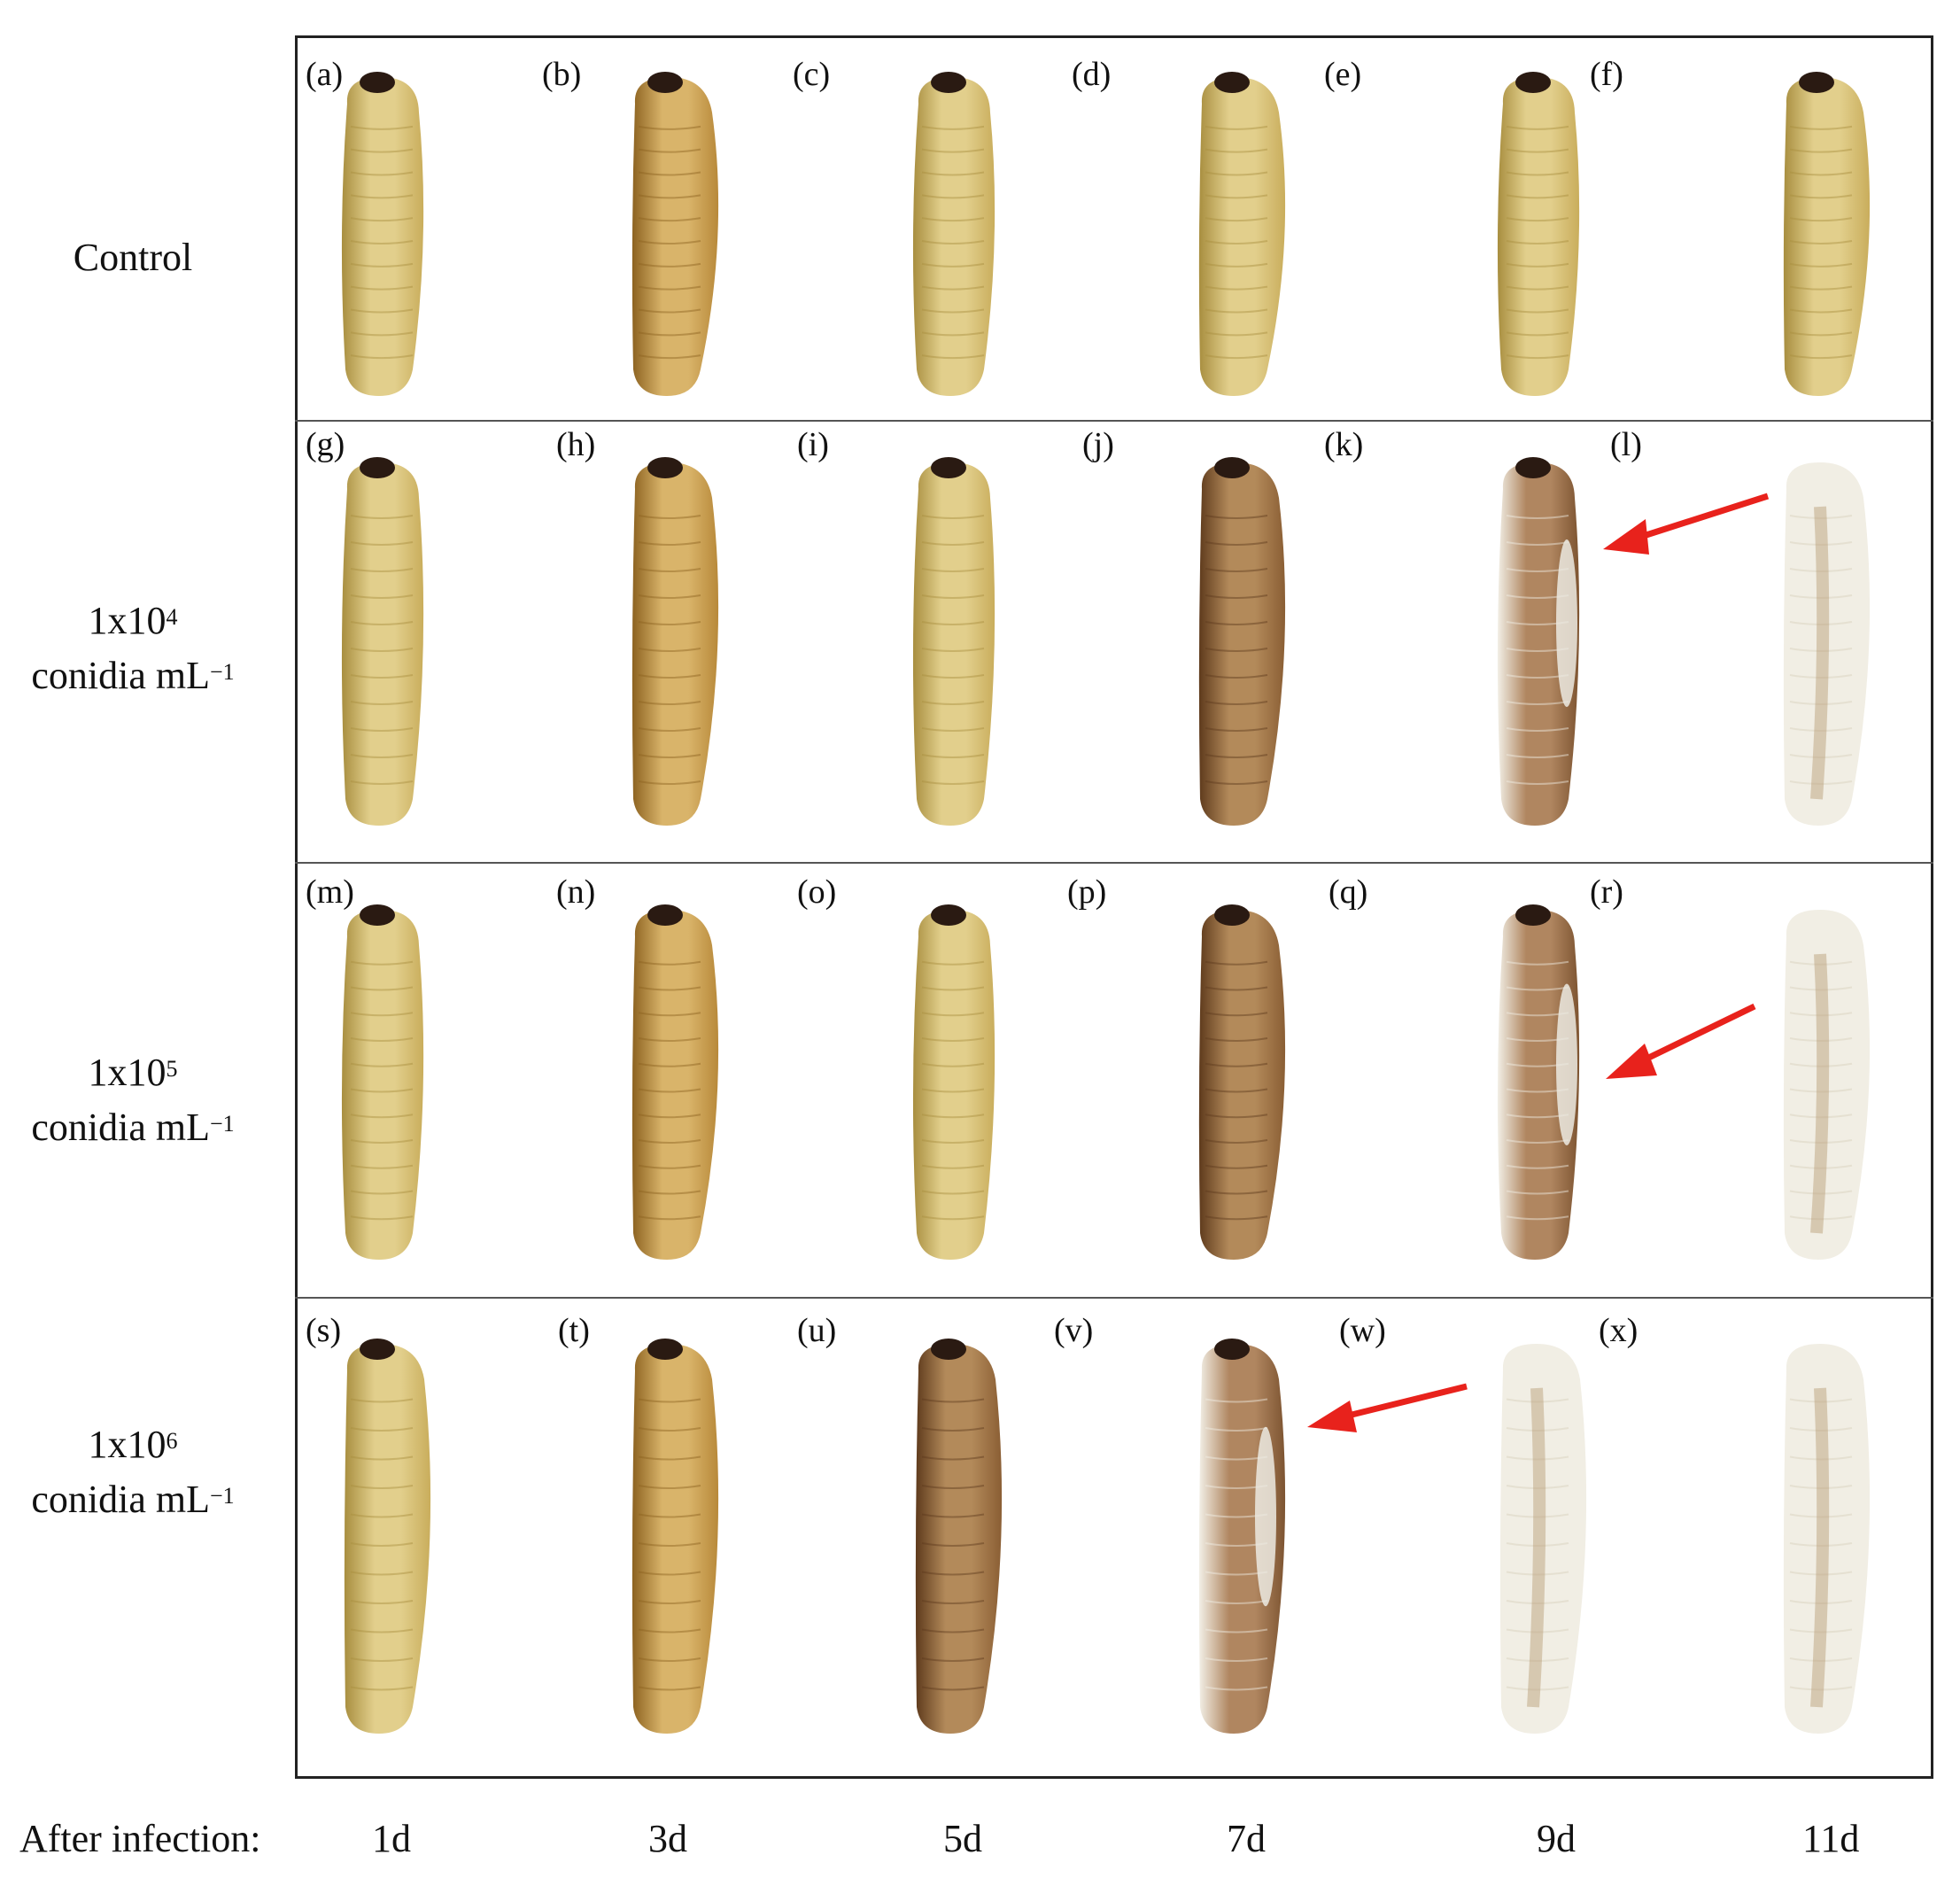 The height and width of the screenshot is (1878, 1960). Describe the element at coordinates (1626, 444) in the screenshot. I see `panel-letter-l: (l)` at that location.